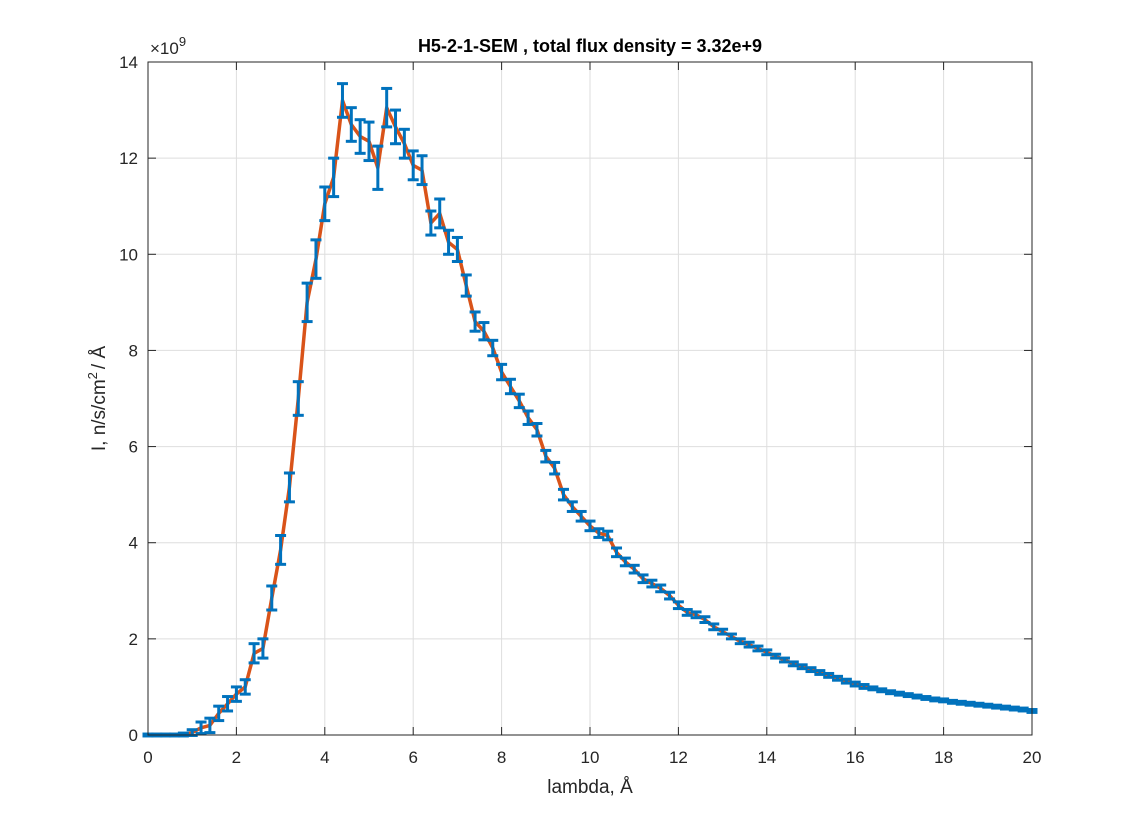 The height and width of the screenshot is (826, 1140). What do you see at coordinates (133, 639) in the screenshot?
I see `y-tick-label: 2` at bounding box center [133, 639].